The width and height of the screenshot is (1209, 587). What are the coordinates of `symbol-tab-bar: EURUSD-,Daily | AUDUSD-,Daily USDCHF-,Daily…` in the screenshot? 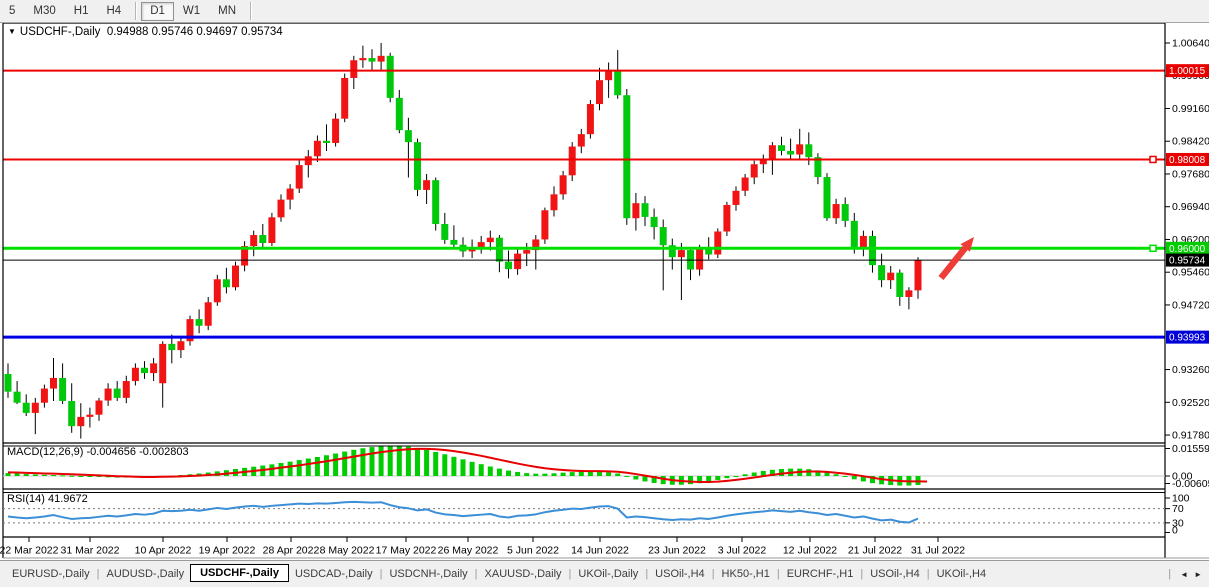 It's located at (604, 573).